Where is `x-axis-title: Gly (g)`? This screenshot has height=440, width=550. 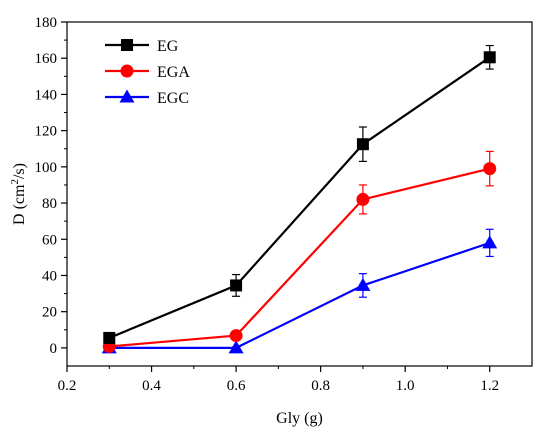 x-axis-title: Gly (g) is located at coordinates (299, 418).